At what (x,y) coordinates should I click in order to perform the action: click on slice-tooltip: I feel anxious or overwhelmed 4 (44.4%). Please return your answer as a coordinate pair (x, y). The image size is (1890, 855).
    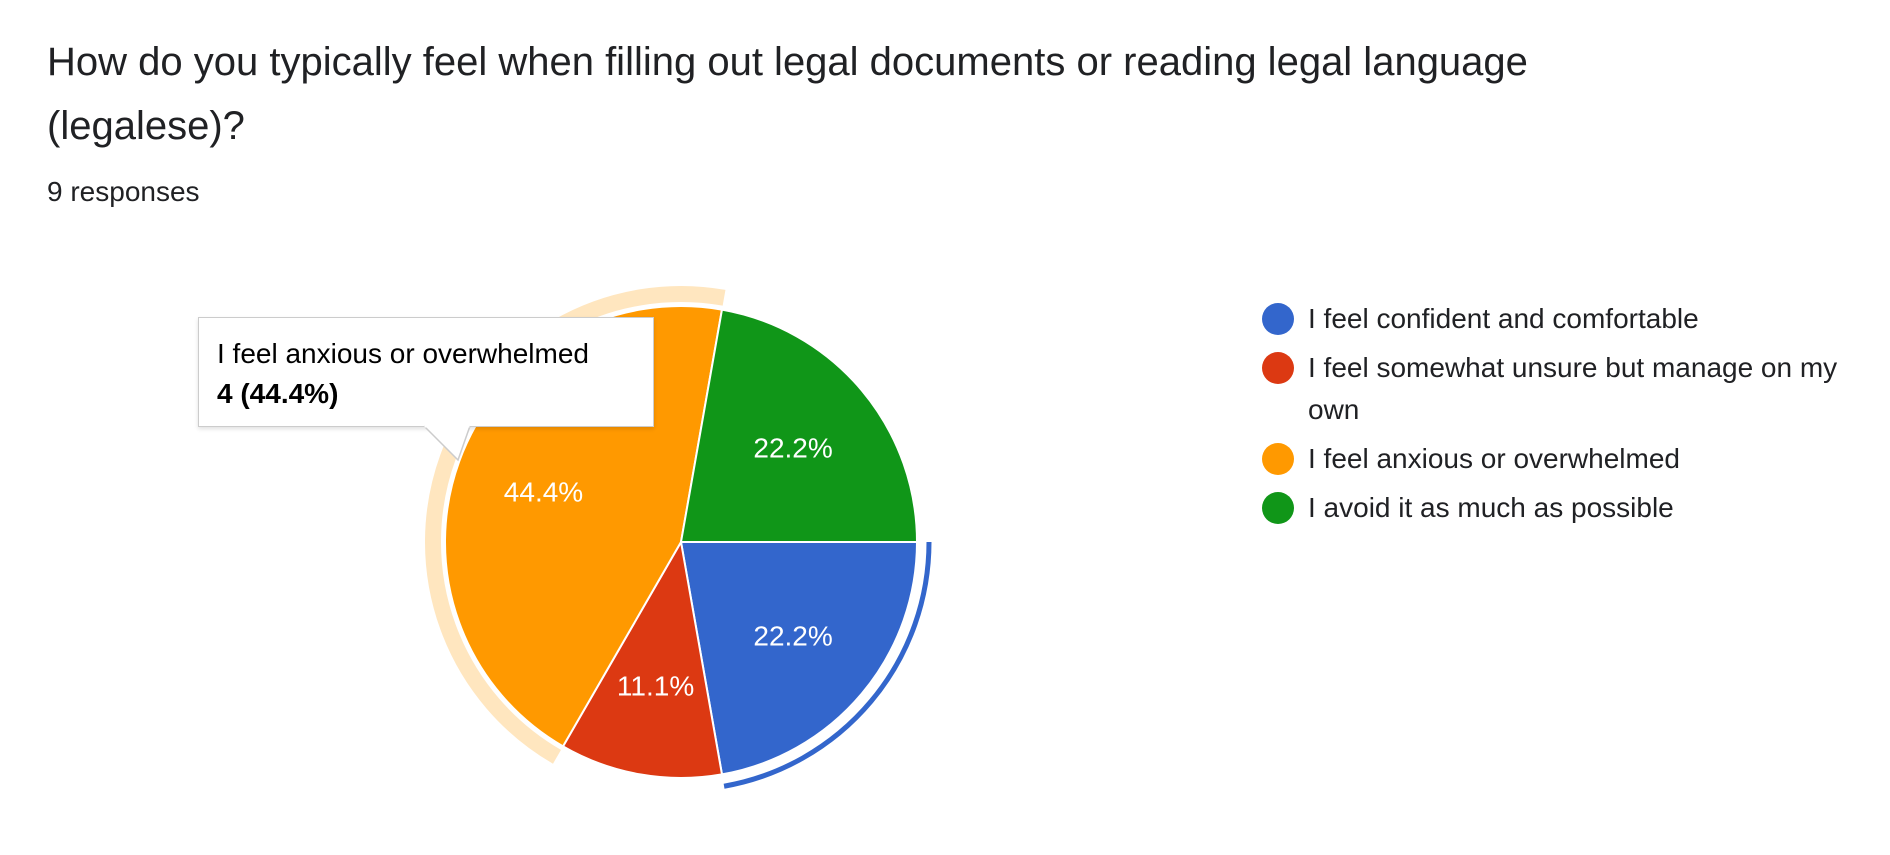
    Looking at the image, I should click on (426, 372).